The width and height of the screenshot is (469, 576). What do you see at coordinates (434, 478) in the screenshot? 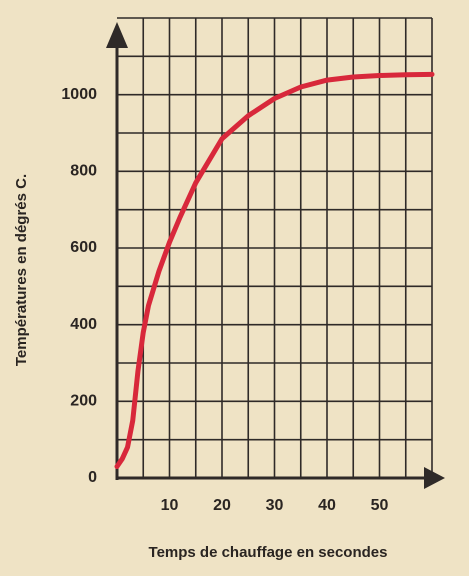
I see `x-axis-arrow` at bounding box center [434, 478].